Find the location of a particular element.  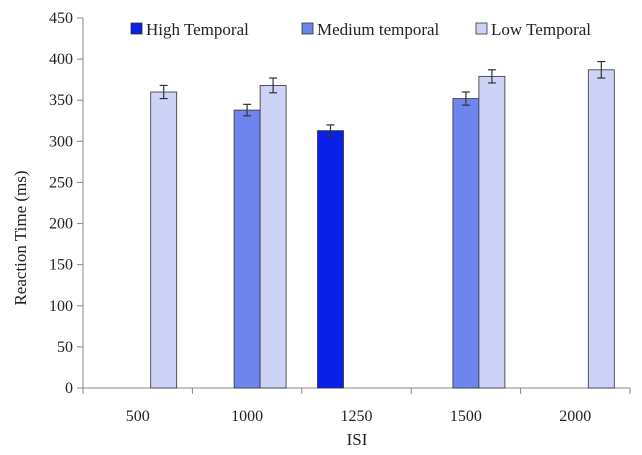

legend-label: Medium temporal is located at coordinates (378, 29).